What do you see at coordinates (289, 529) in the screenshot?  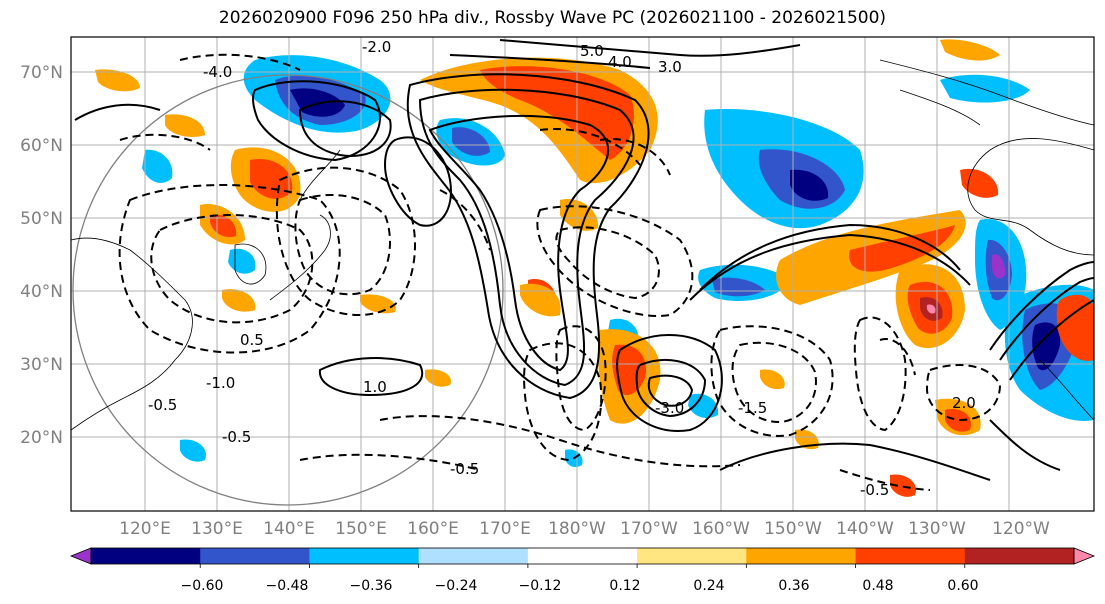 I see `lon-label: 140°E` at bounding box center [289, 529].